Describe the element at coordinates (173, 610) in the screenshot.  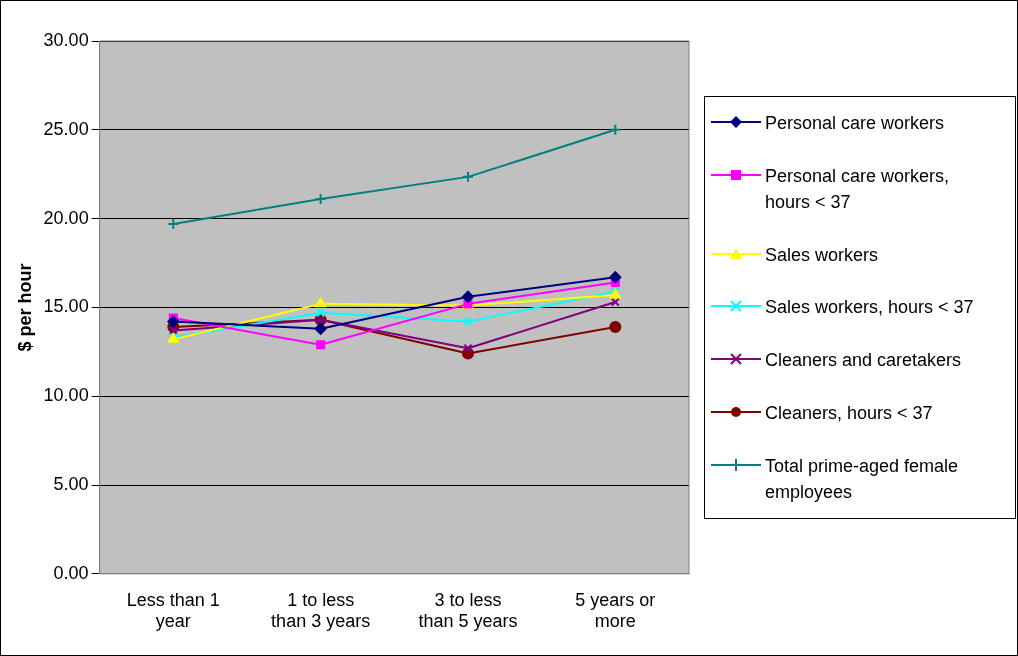
I see `x-tick-label: Less than 1 year` at that location.